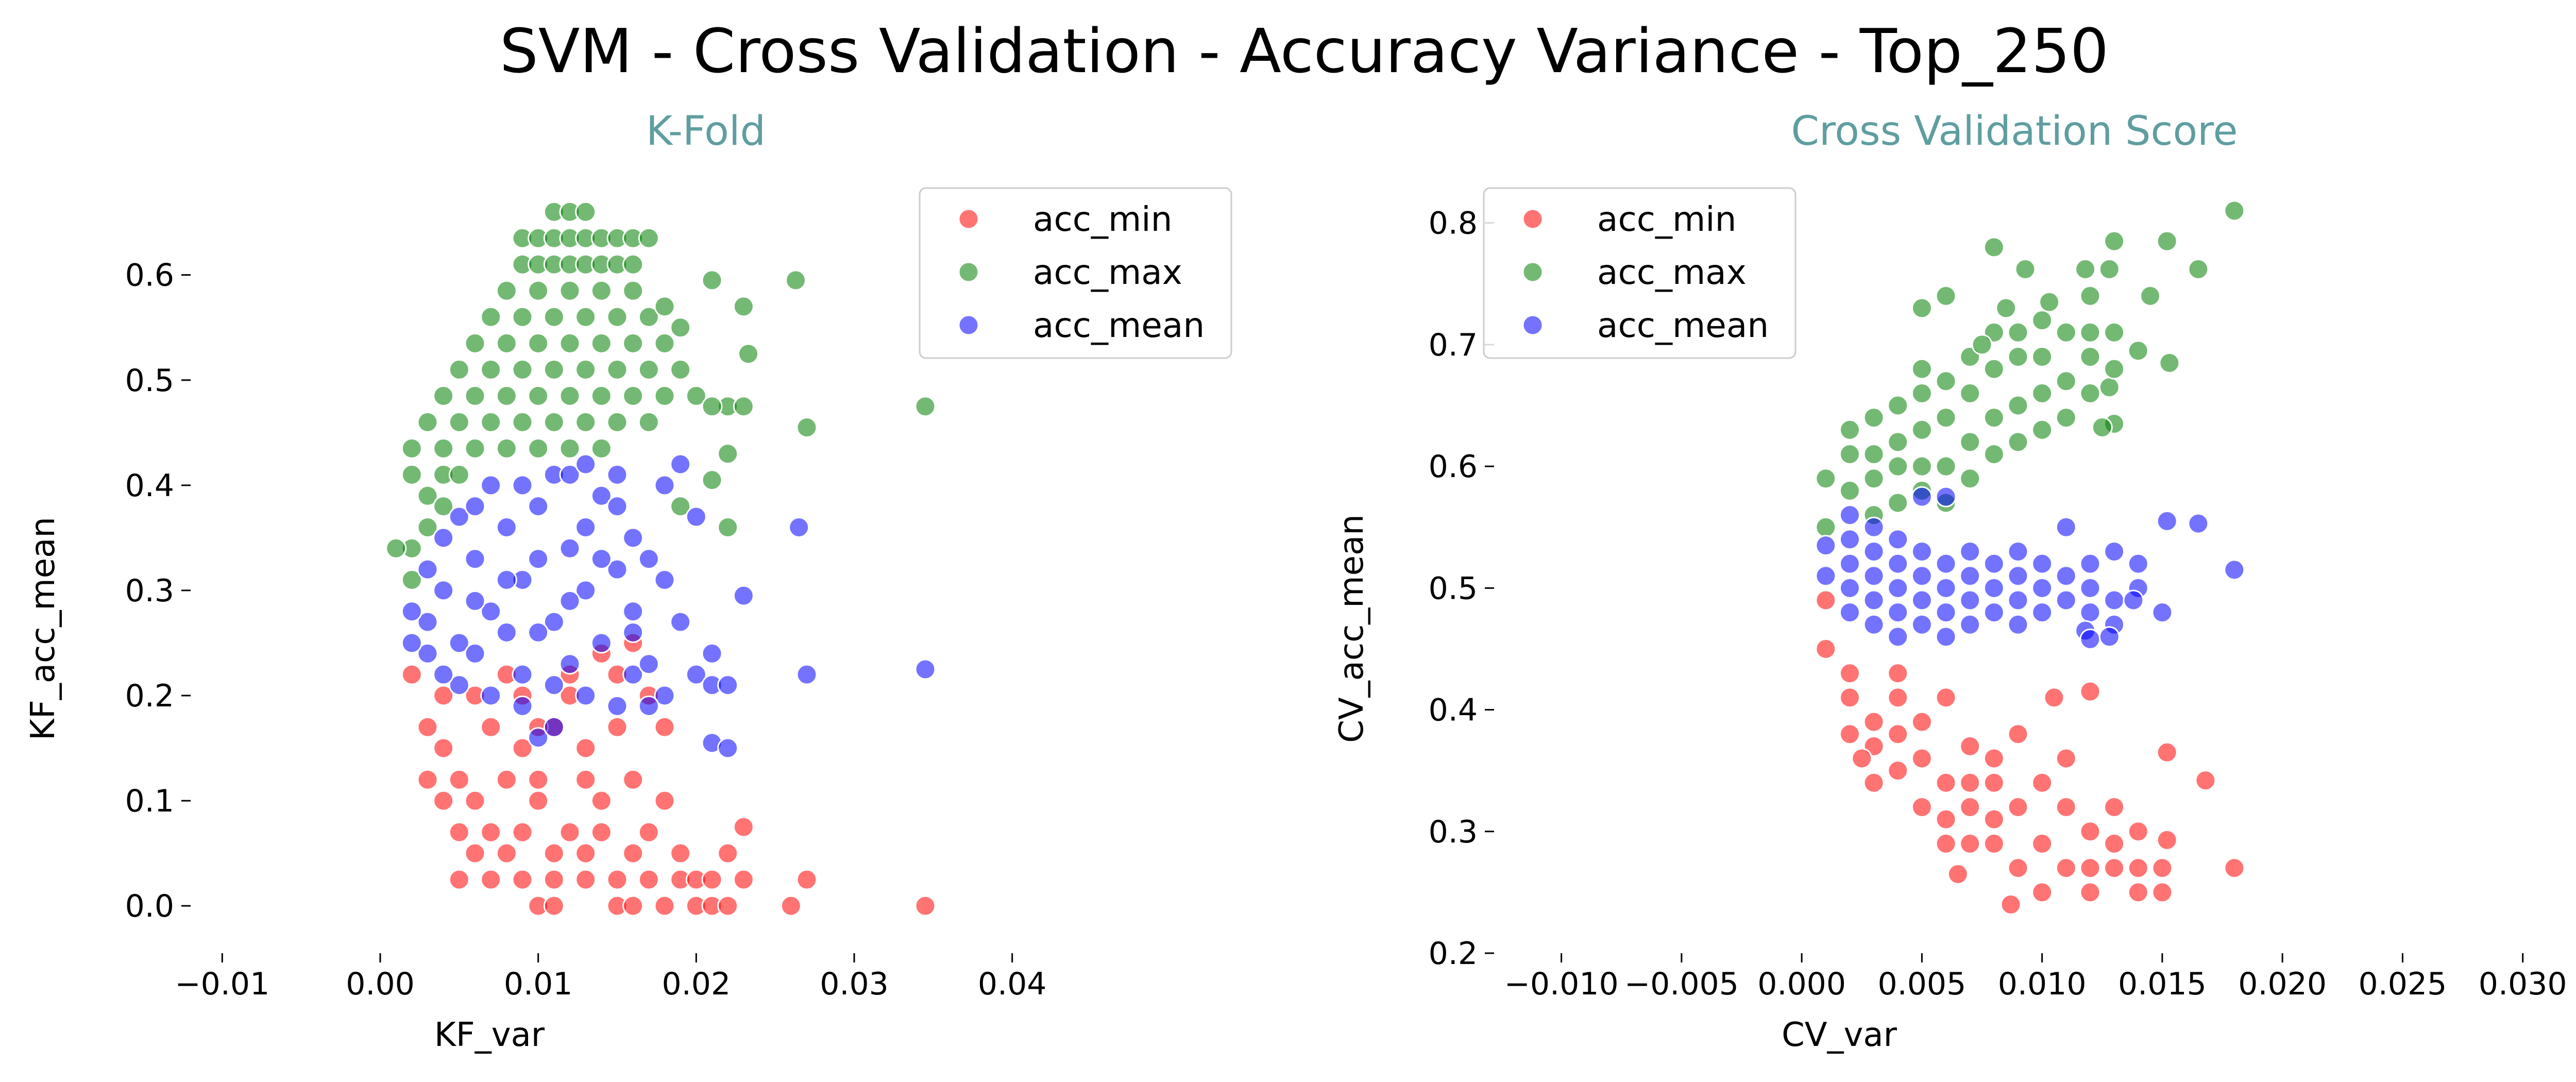  Describe the element at coordinates (1640, 273) in the screenshot. I see `legend-box` at that location.